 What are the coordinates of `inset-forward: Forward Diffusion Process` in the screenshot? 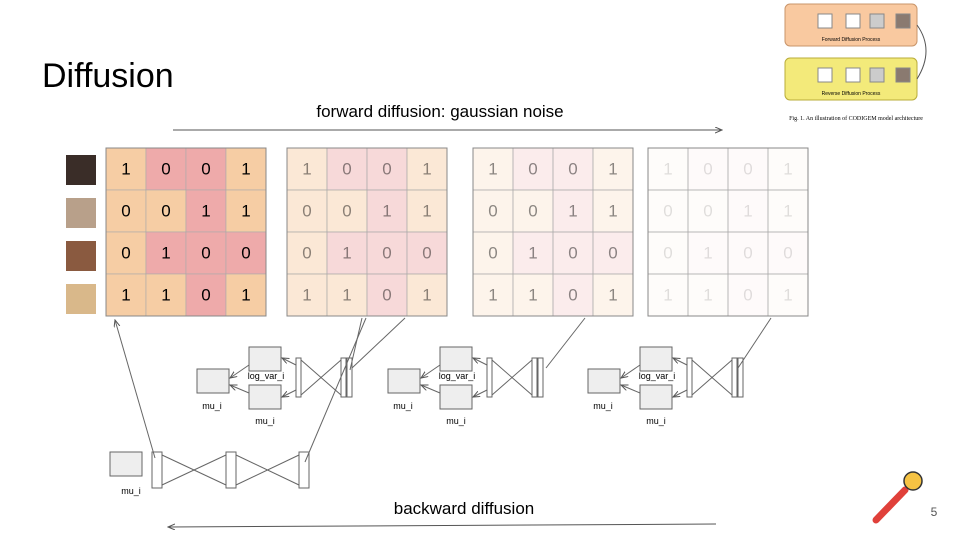 It's located at (851, 40).